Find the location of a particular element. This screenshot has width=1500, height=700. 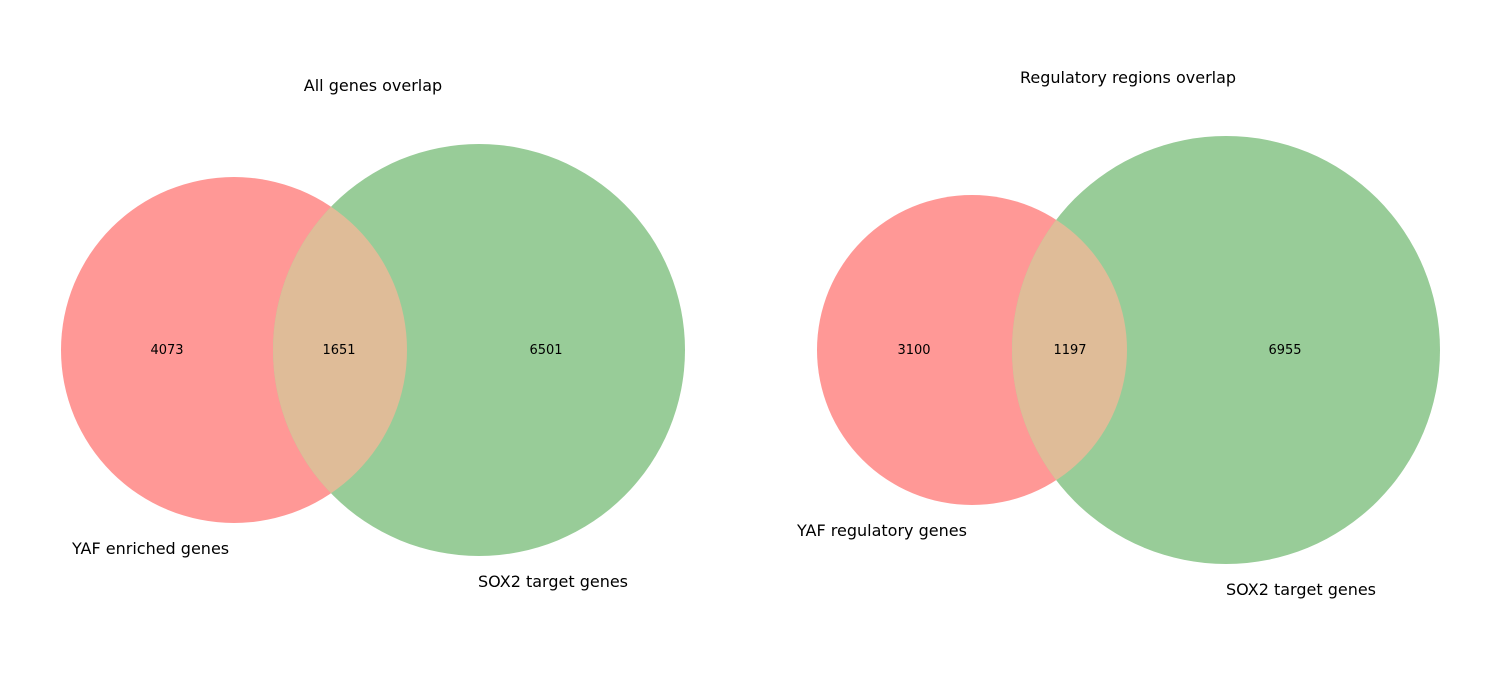

overlap-count: 1651 is located at coordinates (338, 350).